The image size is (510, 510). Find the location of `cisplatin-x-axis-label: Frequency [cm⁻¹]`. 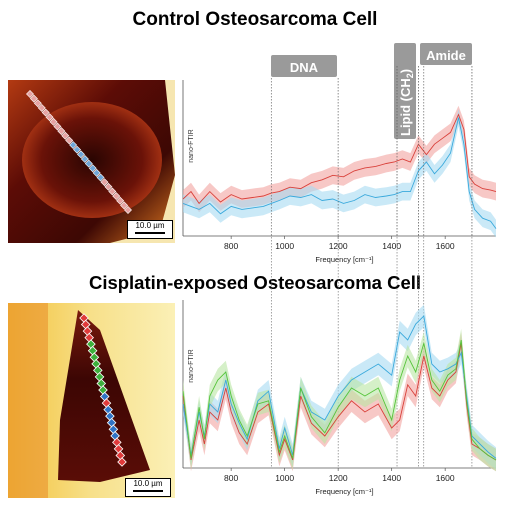

cisplatin-x-axis-label: Frequency [cm⁻¹] is located at coordinates (344, 491).